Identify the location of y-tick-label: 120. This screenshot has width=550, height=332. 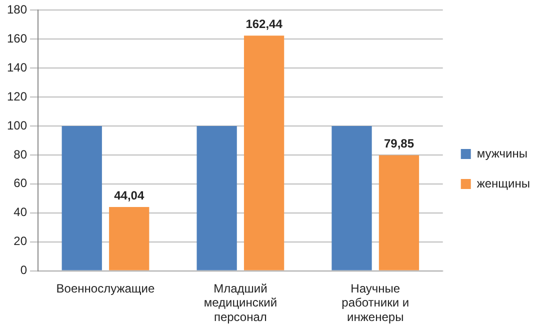
(17, 96).